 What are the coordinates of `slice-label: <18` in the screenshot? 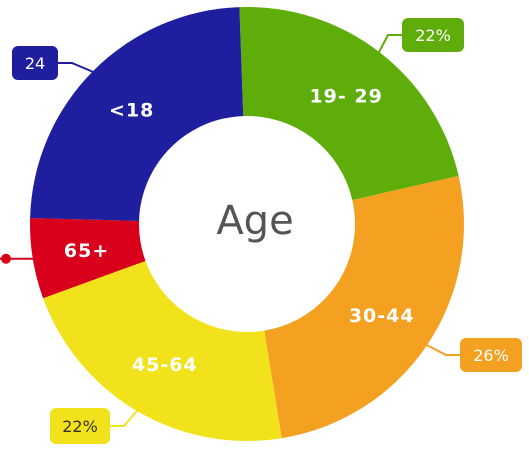 It's located at (131, 110).